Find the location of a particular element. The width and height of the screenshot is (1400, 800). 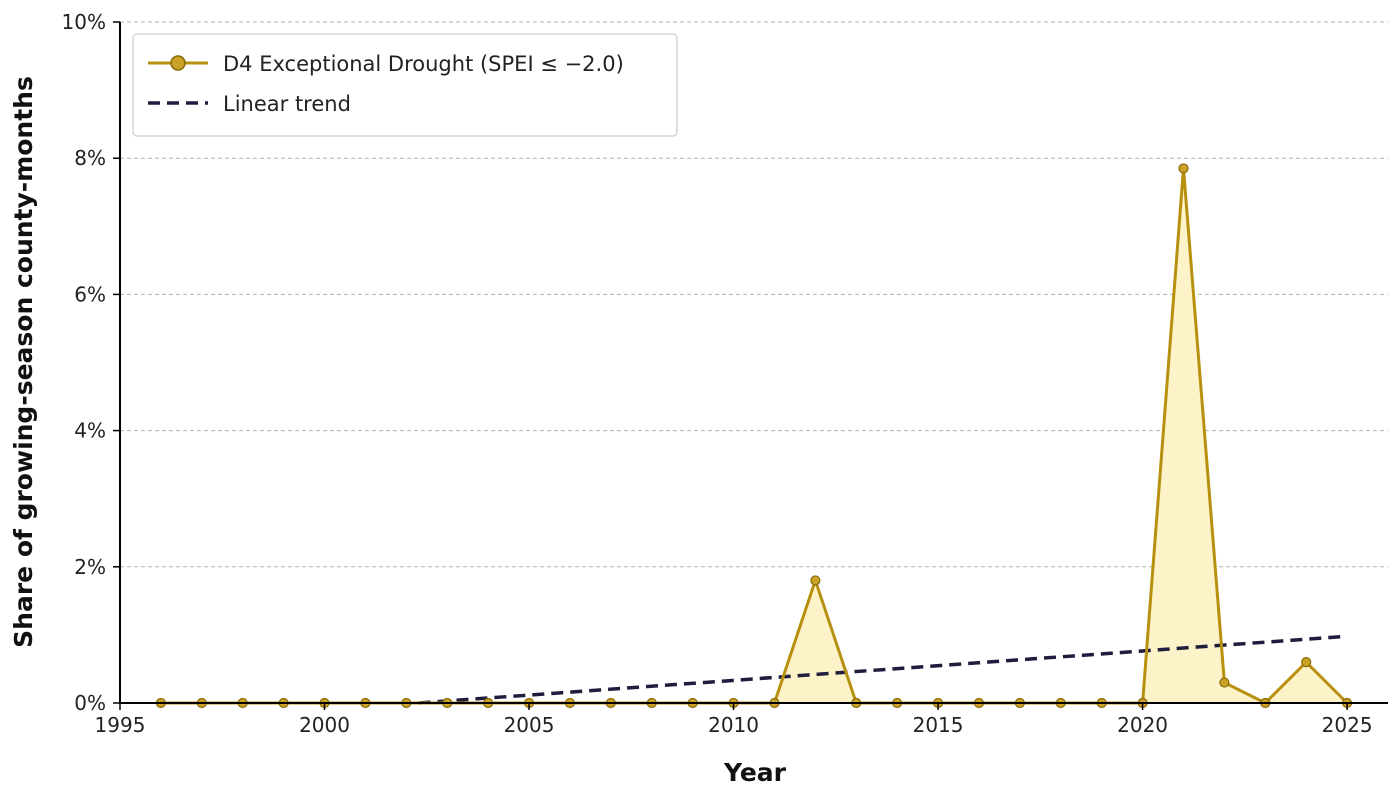

legend-trend-label: Linear trend is located at coordinates (287, 104).